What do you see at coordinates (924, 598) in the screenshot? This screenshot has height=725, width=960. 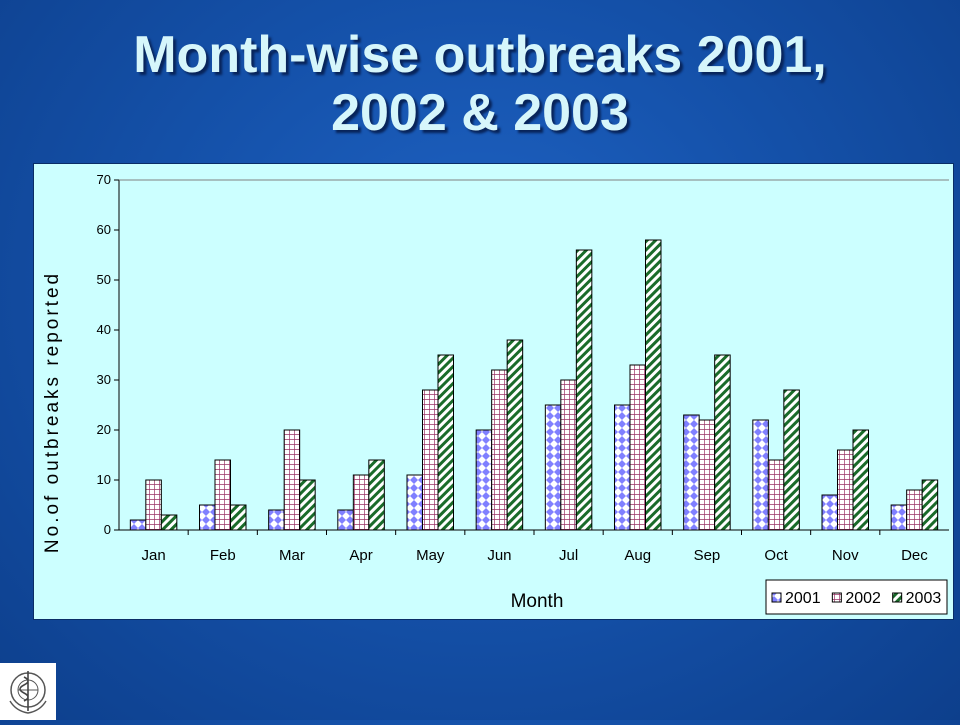 I see `legend-label-2003: 2003` at bounding box center [924, 598].